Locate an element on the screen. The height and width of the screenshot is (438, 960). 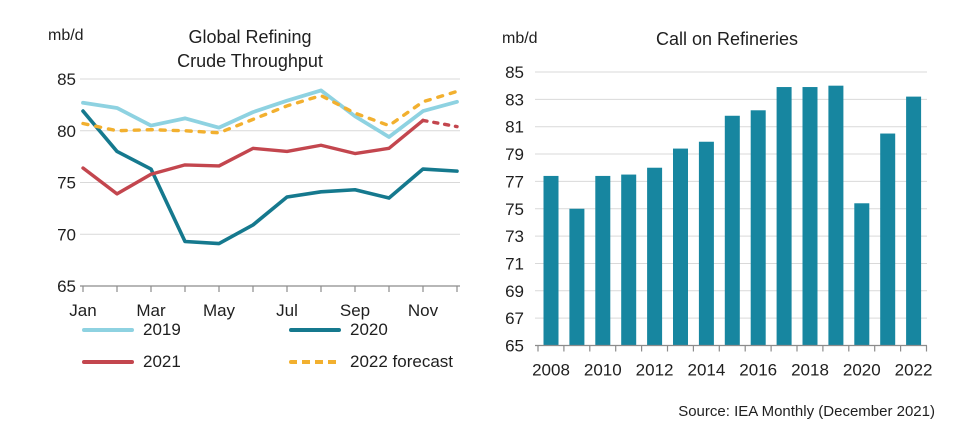
left-chart-title-line1: Global Refining is located at coordinates (250, 37).